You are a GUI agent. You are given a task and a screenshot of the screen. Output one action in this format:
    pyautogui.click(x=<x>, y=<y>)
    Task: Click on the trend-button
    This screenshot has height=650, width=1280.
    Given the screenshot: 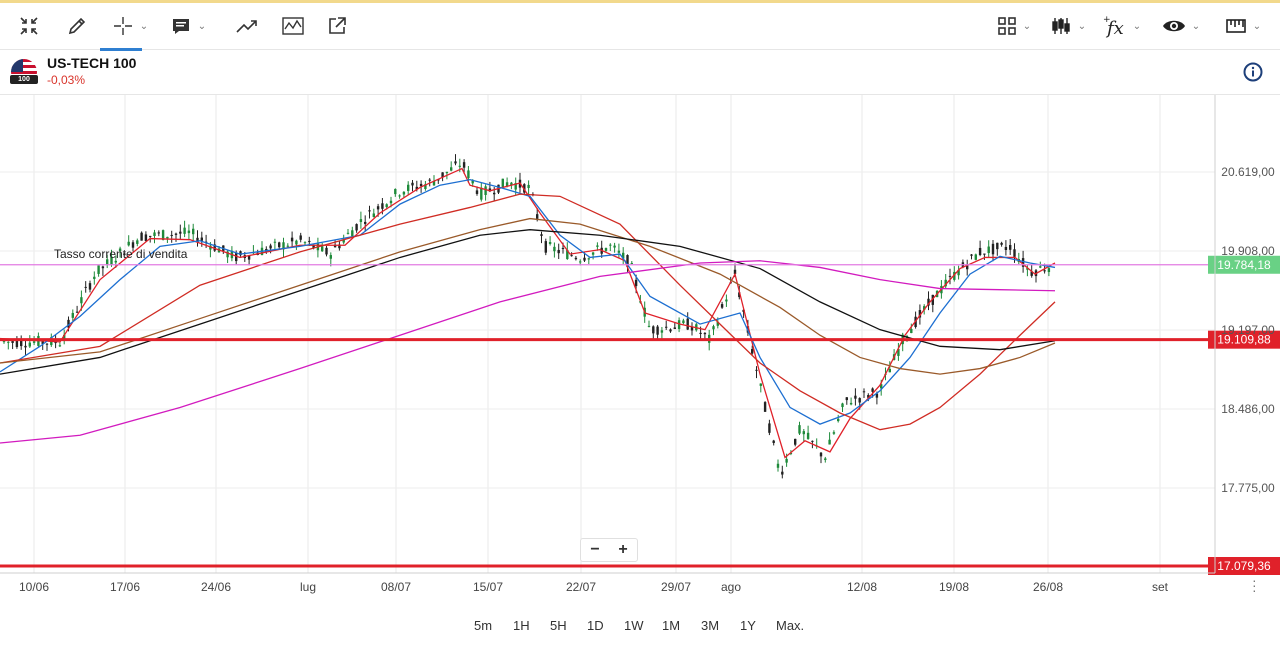 What is the action you would take?
    pyautogui.click(x=247, y=26)
    